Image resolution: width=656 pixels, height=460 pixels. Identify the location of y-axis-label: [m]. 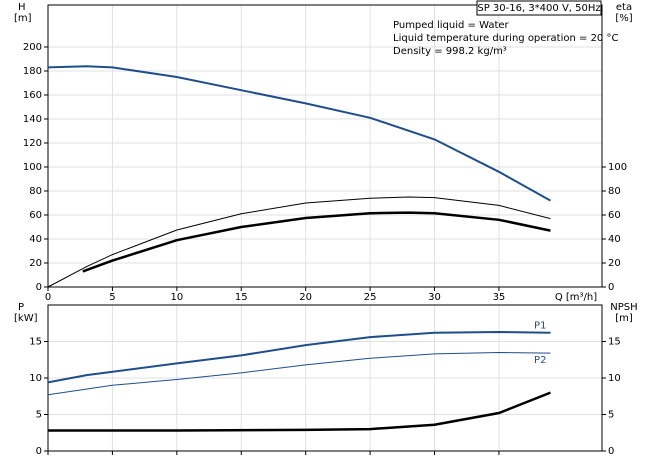
(23, 18).